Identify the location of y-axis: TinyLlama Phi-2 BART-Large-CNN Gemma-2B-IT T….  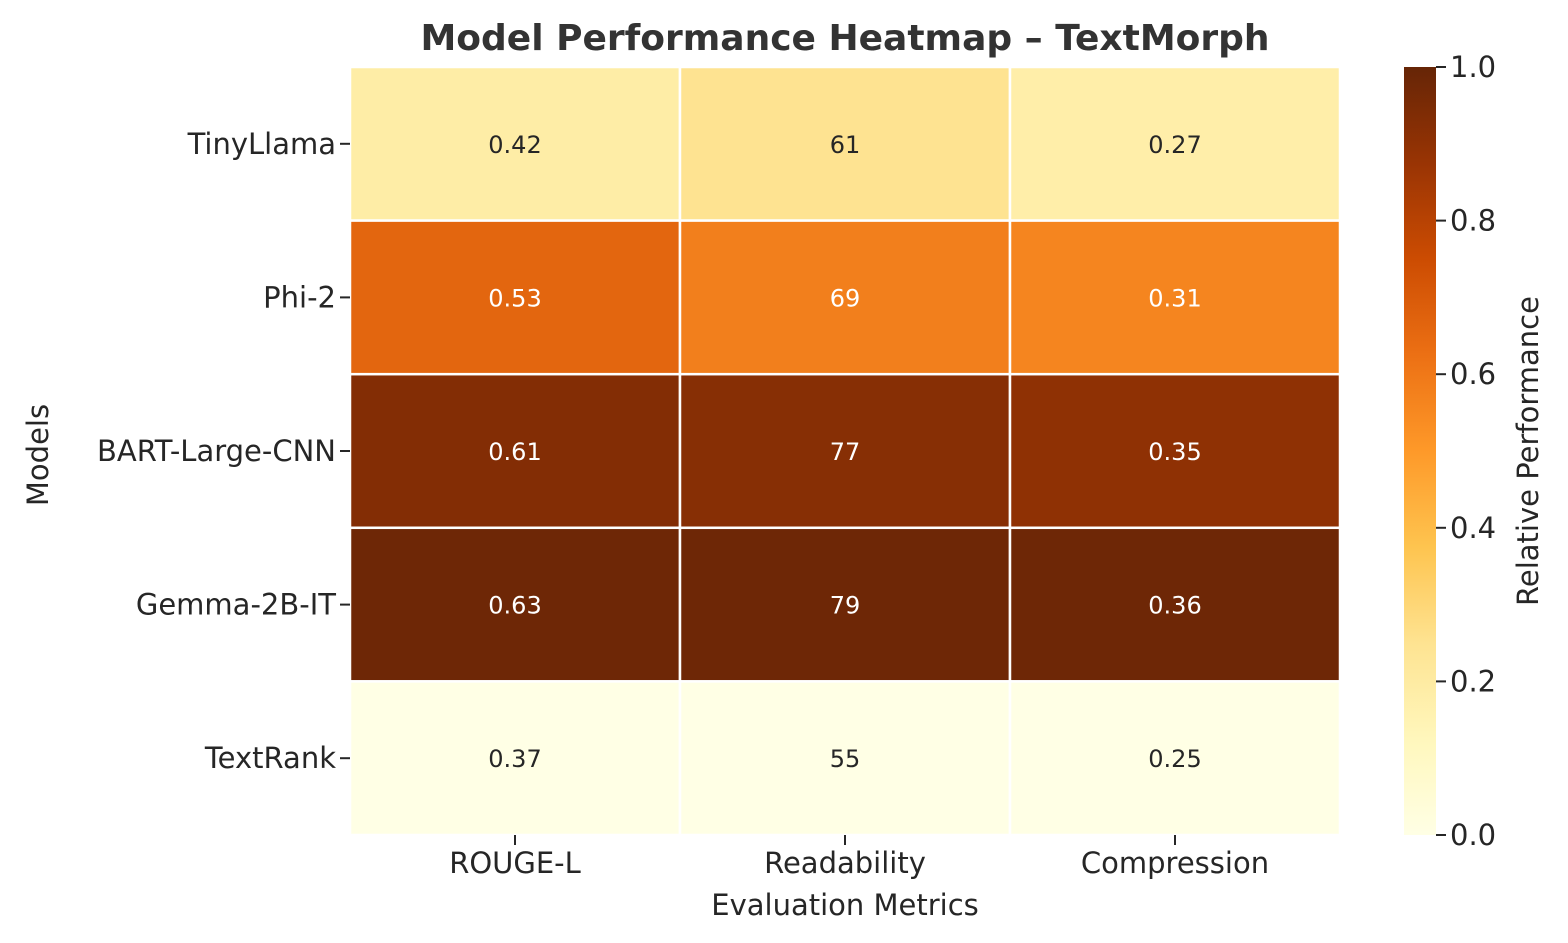
(223, 451).